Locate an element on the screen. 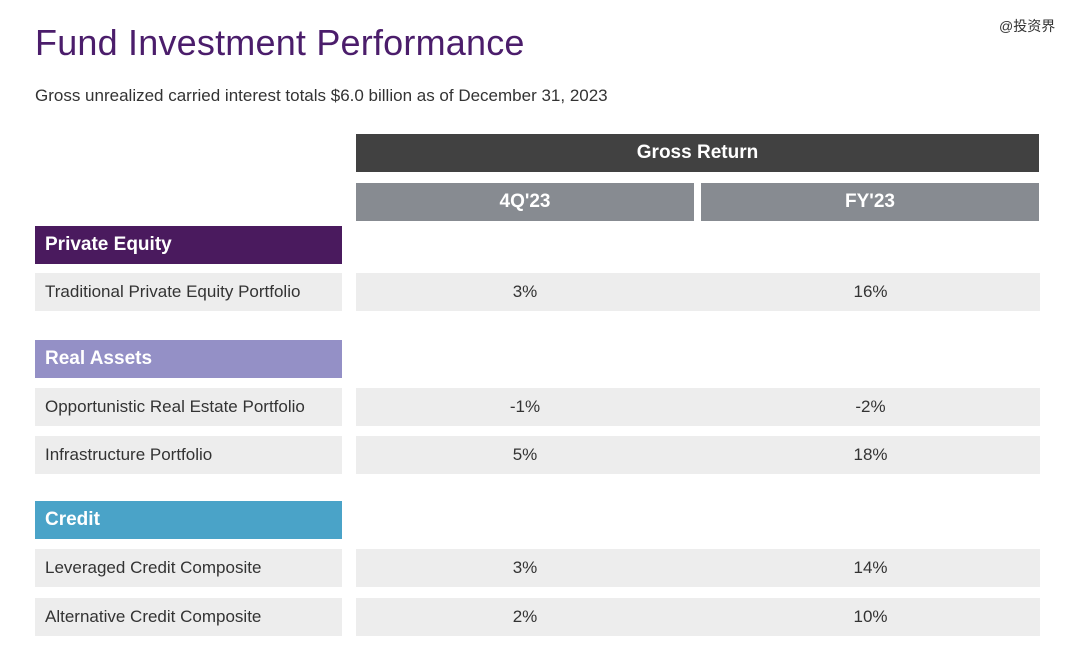 Image resolution: width=1080 pixels, height=672 pixels. column-header-fy23: FY'23 is located at coordinates (870, 202).